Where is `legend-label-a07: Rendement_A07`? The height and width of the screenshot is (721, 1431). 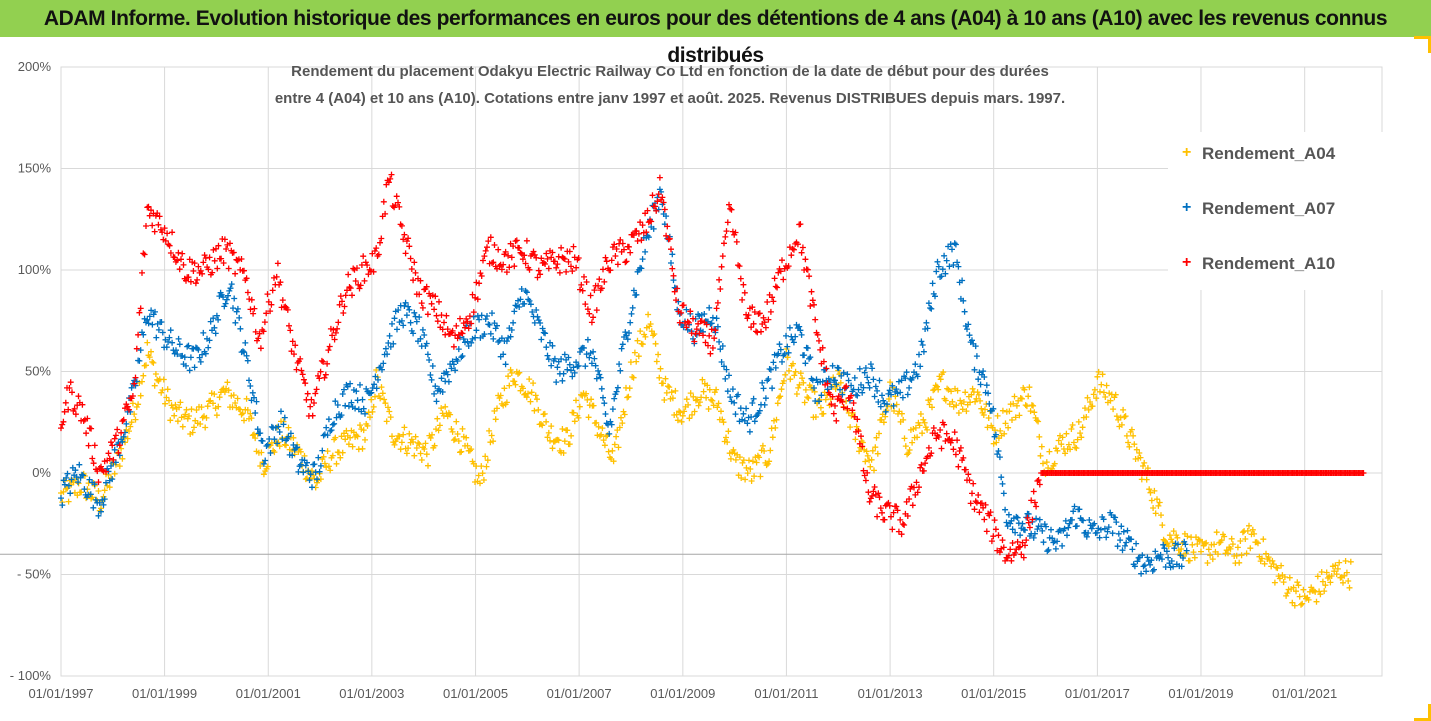 legend-label-a07: Rendement_A07 is located at coordinates (1269, 208).